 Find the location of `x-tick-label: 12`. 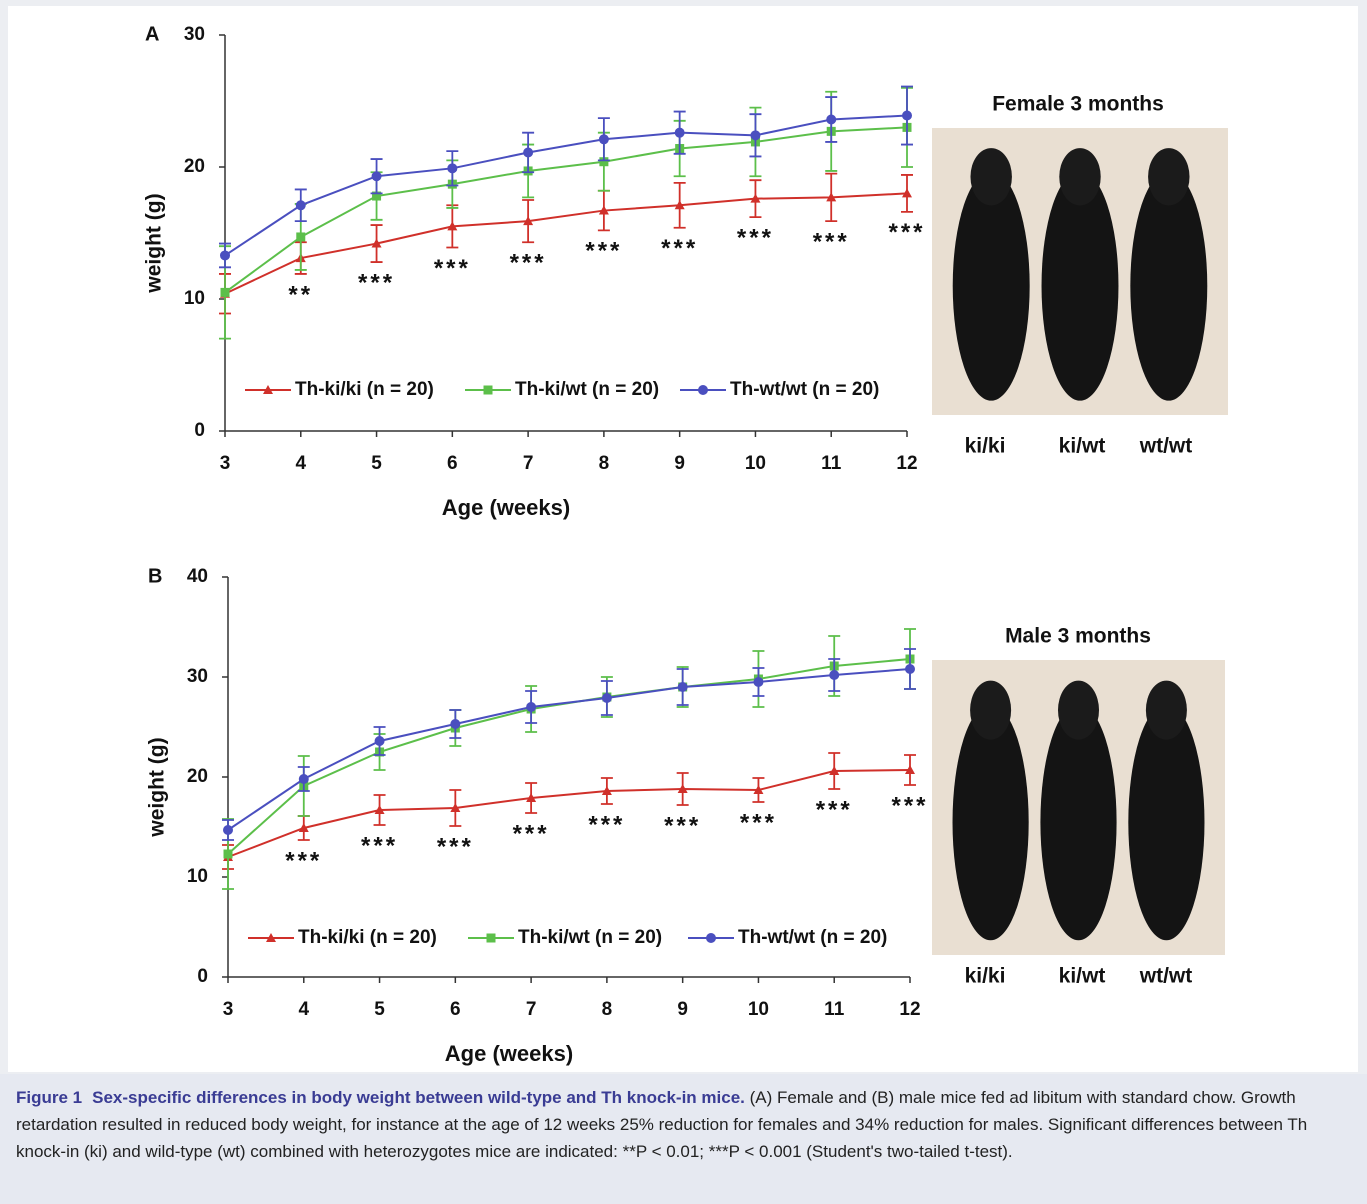

x-tick-label: 12 is located at coordinates (906, 463).